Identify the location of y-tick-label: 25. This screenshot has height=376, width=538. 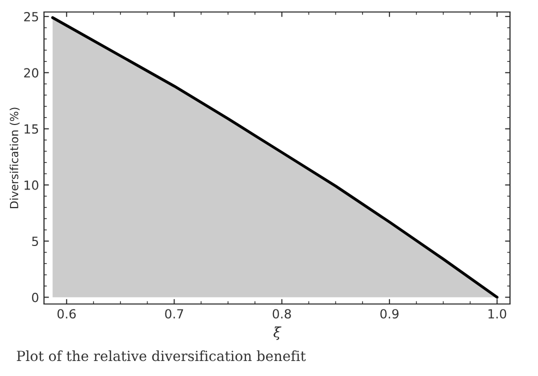
(31, 17).